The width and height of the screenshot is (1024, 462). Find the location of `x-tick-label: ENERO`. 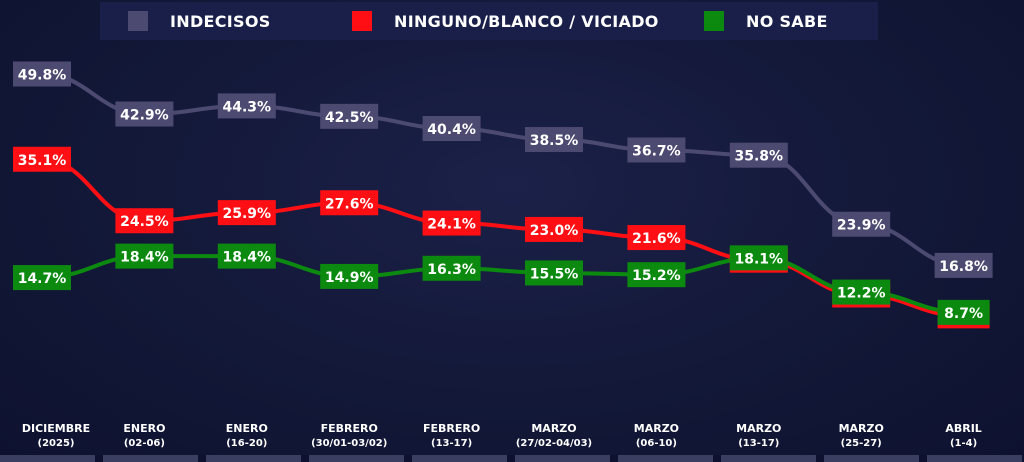

x-tick-label: ENERO is located at coordinates (144, 428).